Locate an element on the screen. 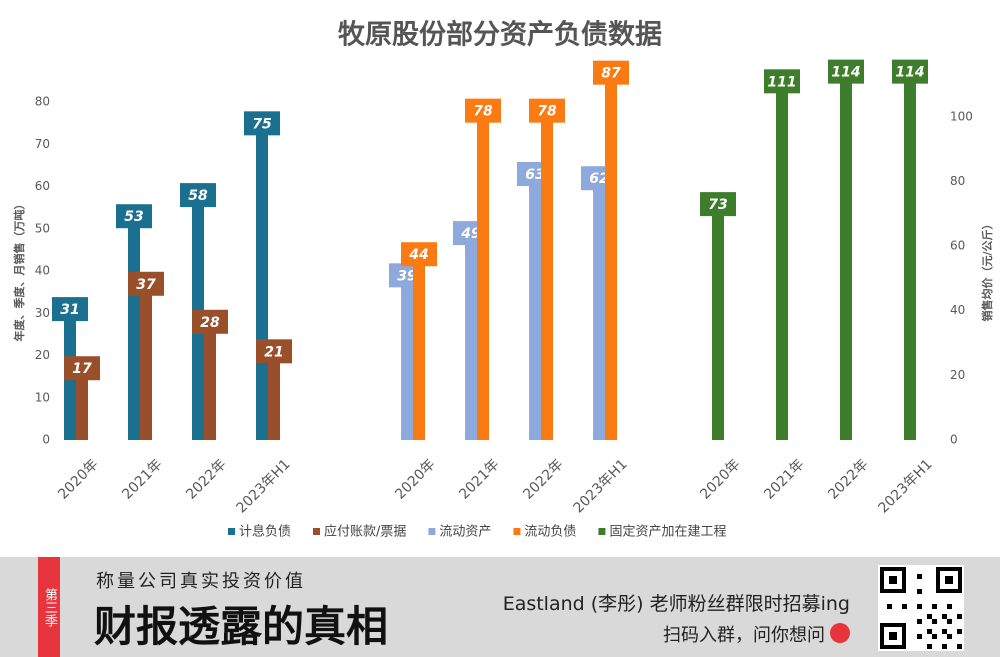 This screenshot has width=1000, height=657. legend-label: 计息负债 is located at coordinates (265, 532).